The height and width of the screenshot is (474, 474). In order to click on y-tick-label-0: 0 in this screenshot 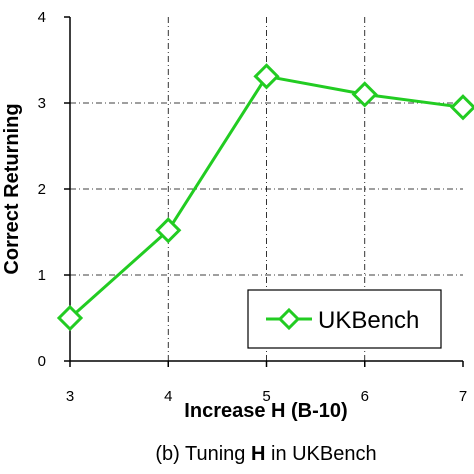, I will do `click(42, 361)`.